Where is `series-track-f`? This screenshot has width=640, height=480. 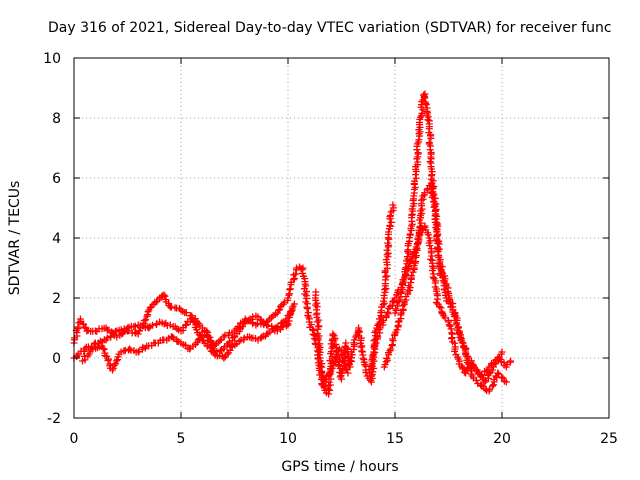
series-track-f is located at coordinates (450, 242).